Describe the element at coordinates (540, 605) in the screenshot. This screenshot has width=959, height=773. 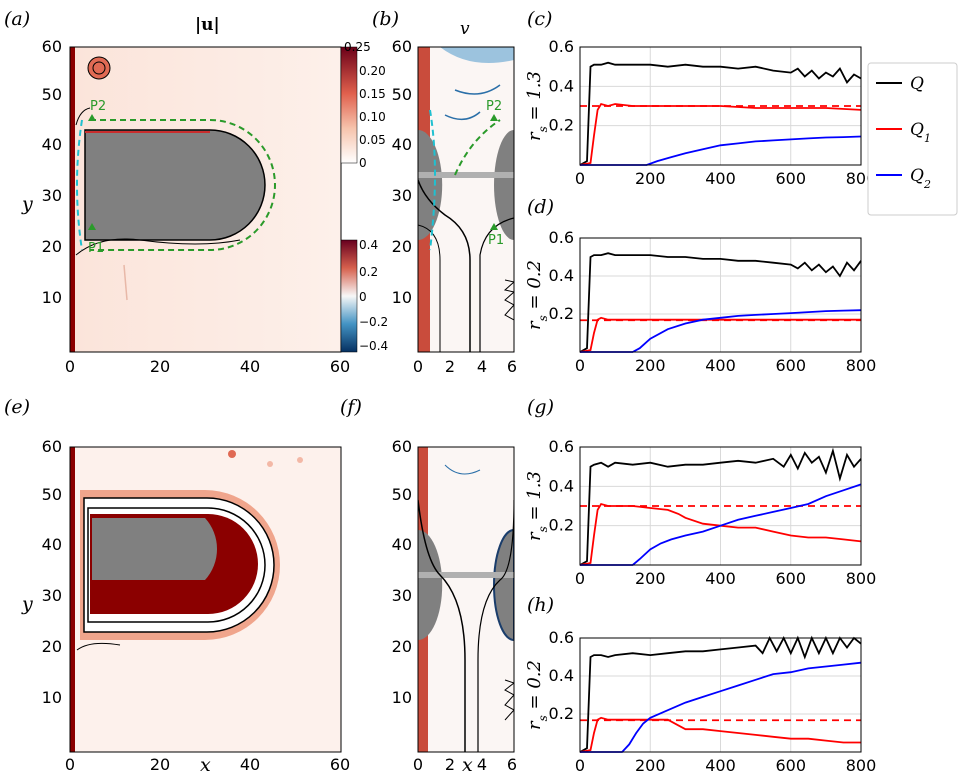
I see `panel-letter-h: (h)` at that location.